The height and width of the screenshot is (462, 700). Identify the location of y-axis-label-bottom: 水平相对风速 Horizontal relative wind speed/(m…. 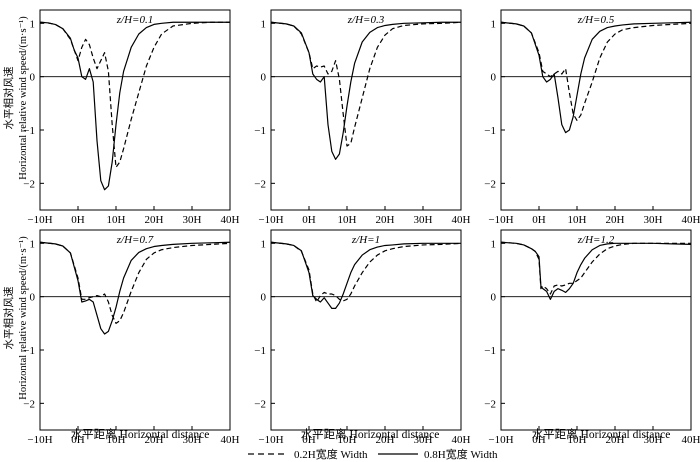
(15, 318).